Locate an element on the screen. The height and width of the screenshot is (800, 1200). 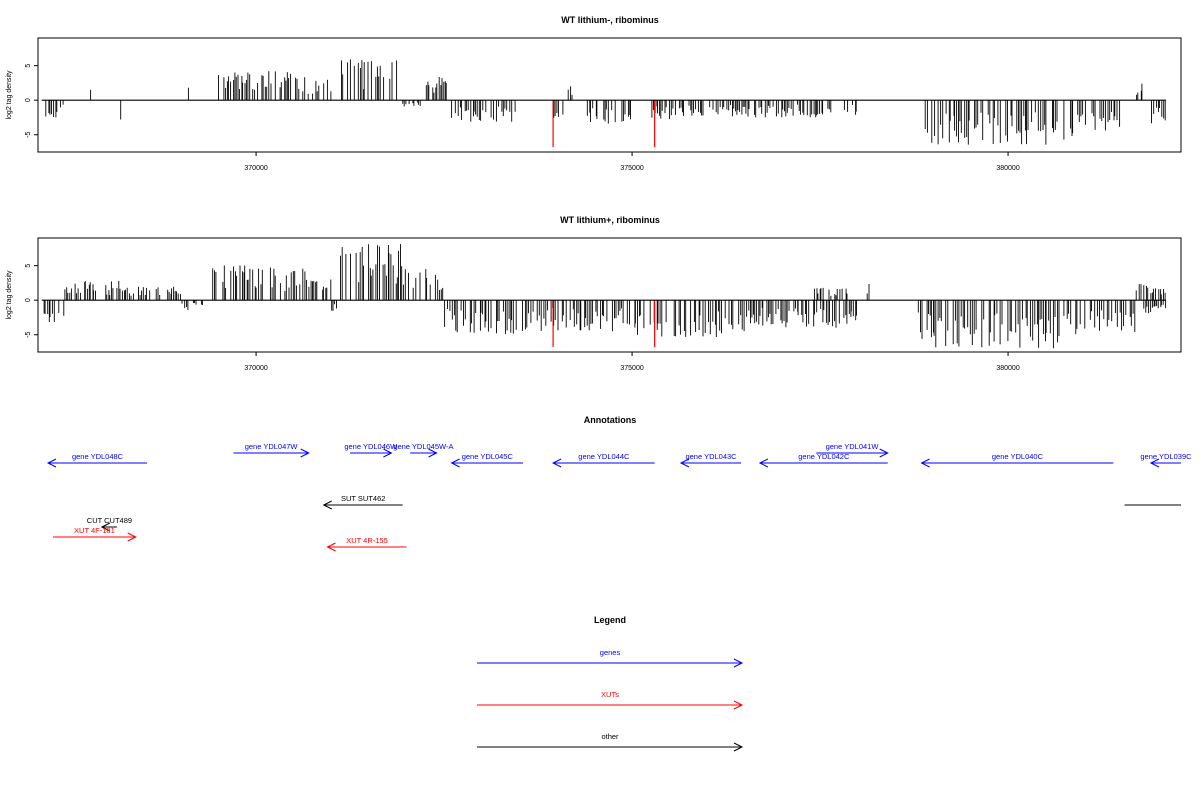
annotation-feature: XUT 4F-181 is located at coordinates (95, 534).